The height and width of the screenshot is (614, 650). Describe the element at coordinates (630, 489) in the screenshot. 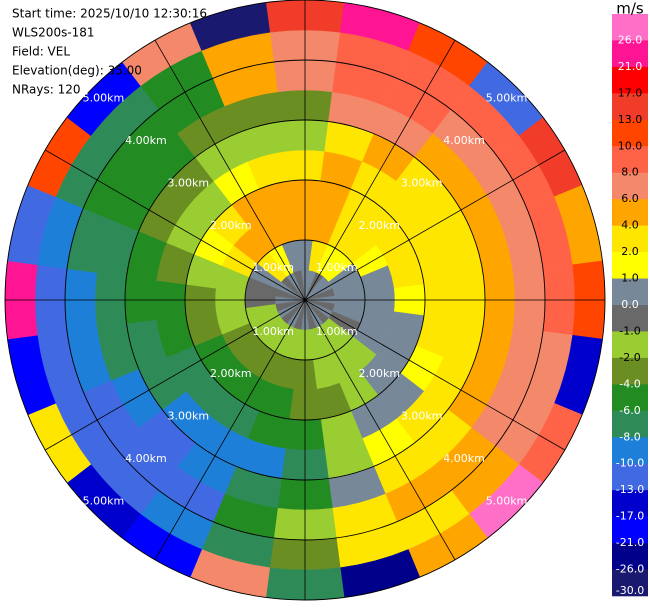

I see `colorbar-tick-label: -13.0` at that location.